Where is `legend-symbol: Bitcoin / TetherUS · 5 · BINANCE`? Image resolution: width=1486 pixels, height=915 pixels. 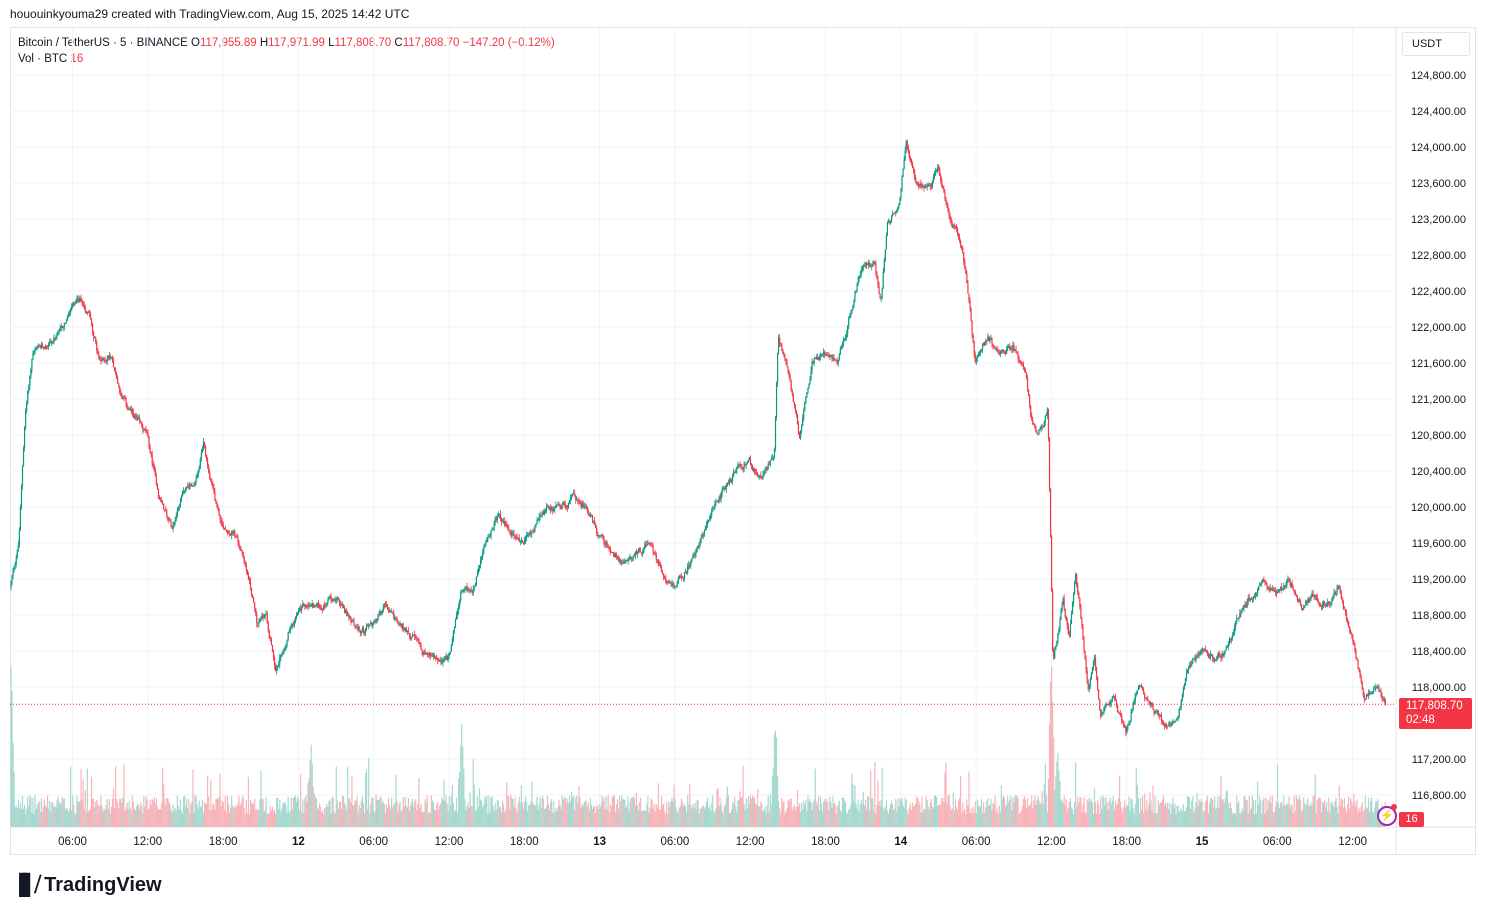
legend-symbol: Bitcoin / TetherUS · 5 · BINANCE is located at coordinates (103, 43).